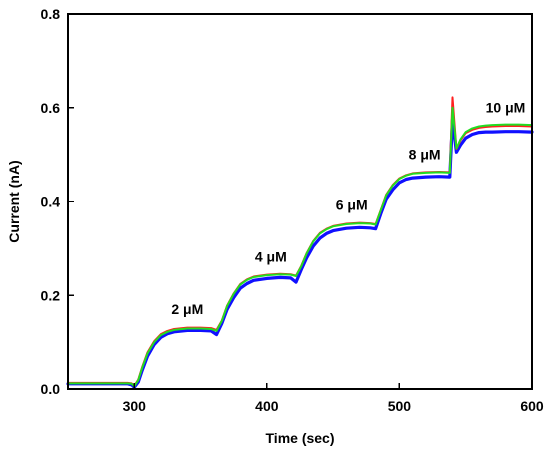  Describe the element at coordinates (135, 406) in the screenshot. I see `x-tick-label: 300` at that location.